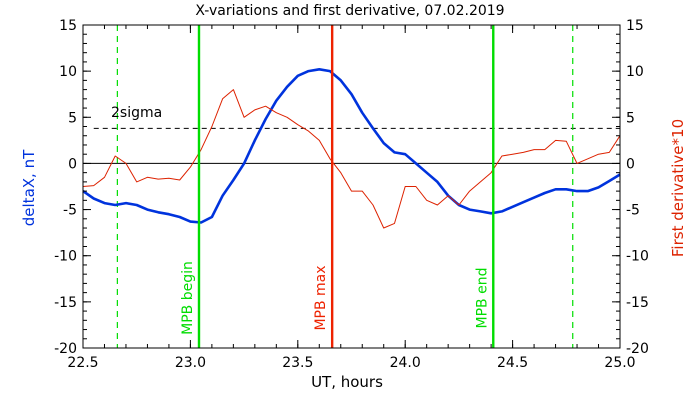  I want to click on event-marker-label: MPB end, so click(482, 298).